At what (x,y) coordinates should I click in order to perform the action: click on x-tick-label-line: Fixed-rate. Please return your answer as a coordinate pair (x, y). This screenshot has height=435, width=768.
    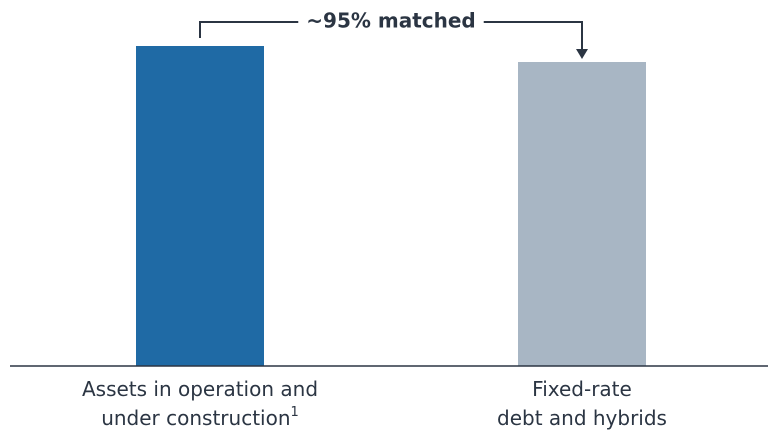
    Looking at the image, I should click on (582, 389).